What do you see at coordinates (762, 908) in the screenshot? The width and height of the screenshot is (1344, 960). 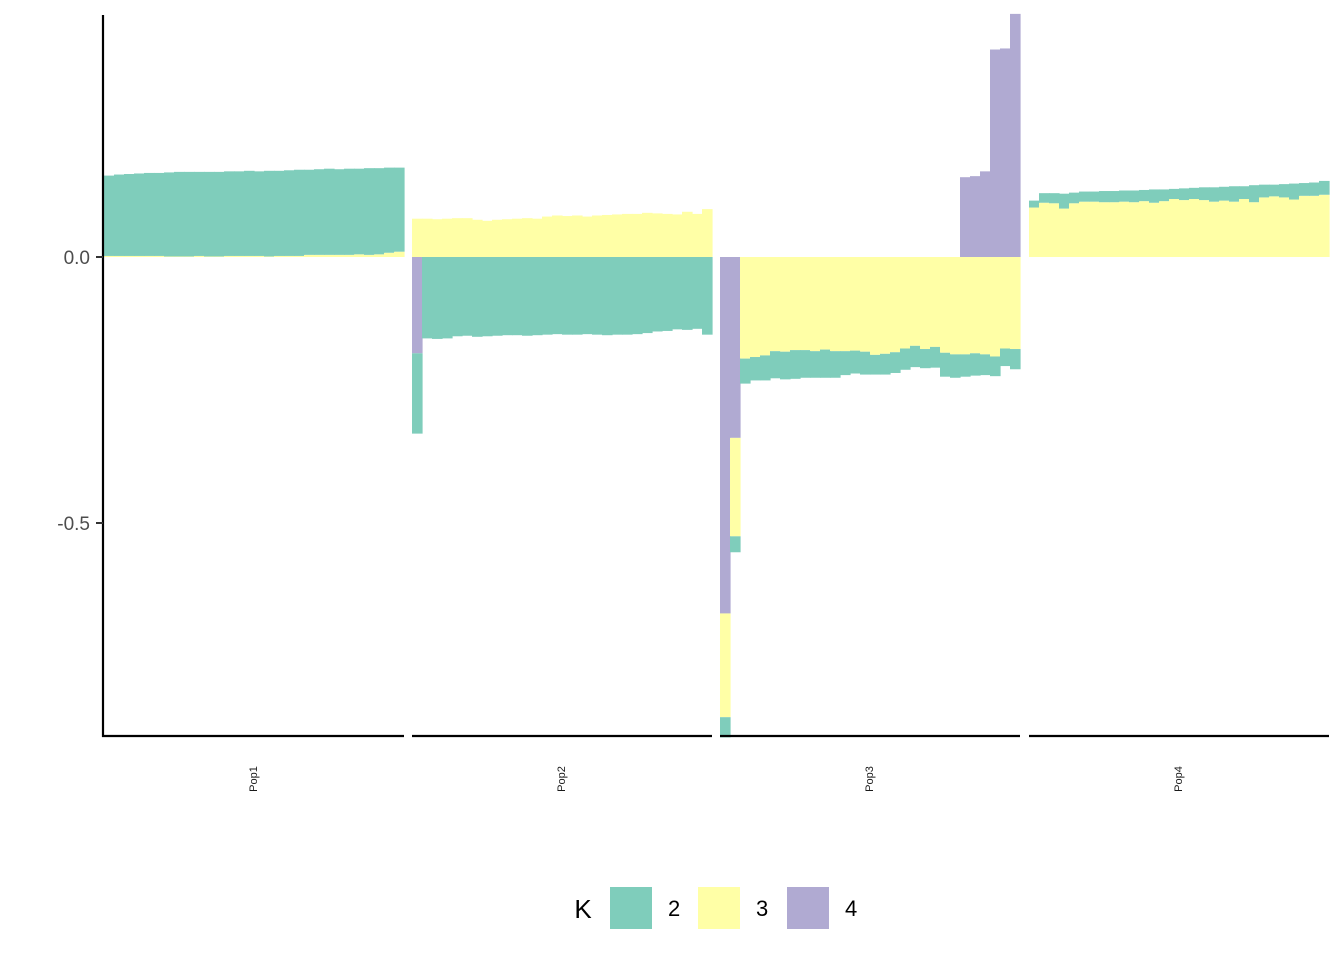 I see `legend-label-3: 3` at bounding box center [762, 908].